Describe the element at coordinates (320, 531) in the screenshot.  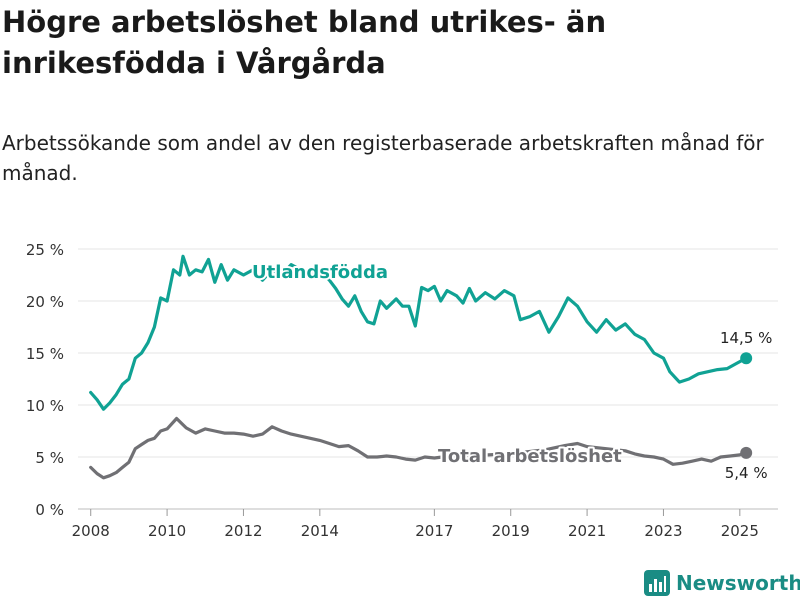
I see `x-tick-label: 2014` at that location.